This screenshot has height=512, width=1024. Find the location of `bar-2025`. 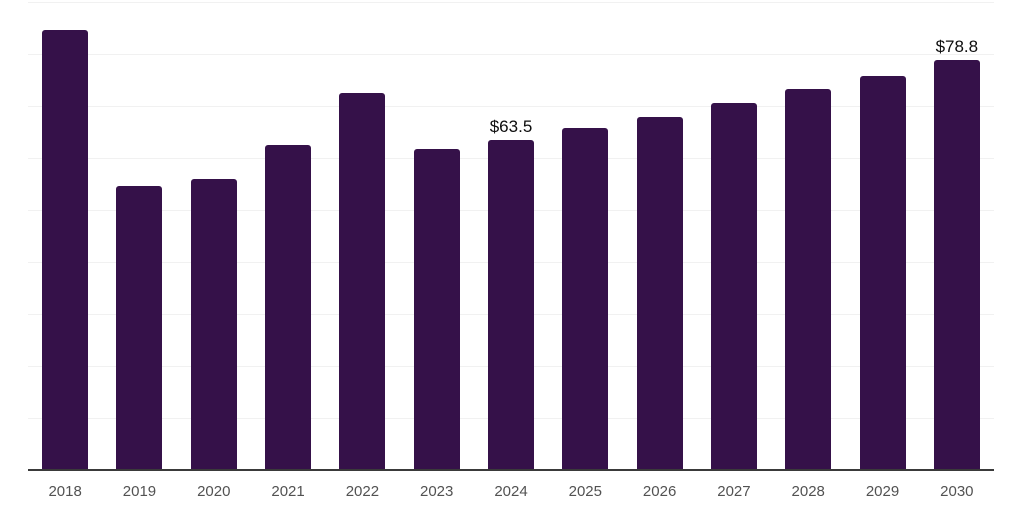

bar-2025 is located at coordinates (585, 299).